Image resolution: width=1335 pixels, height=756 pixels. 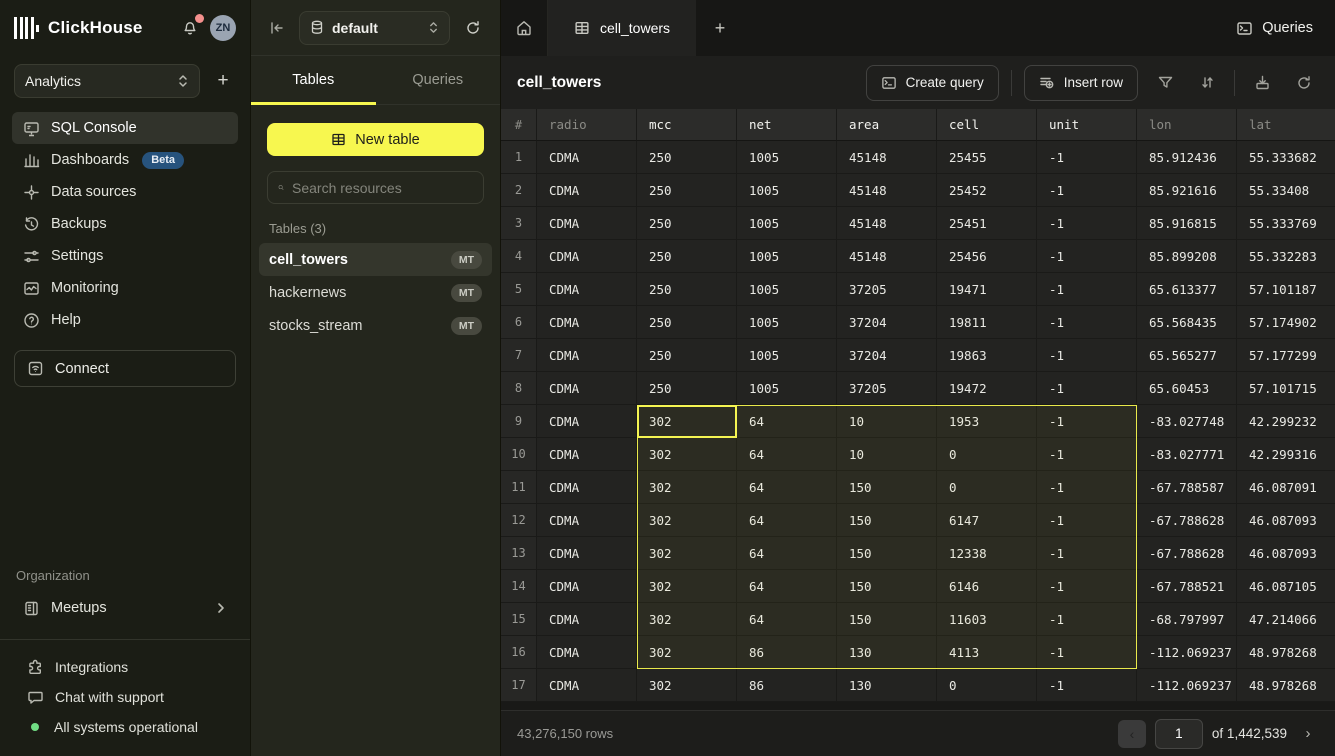 I want to click on grid-cell: 1953, so click(x=987, y=421).